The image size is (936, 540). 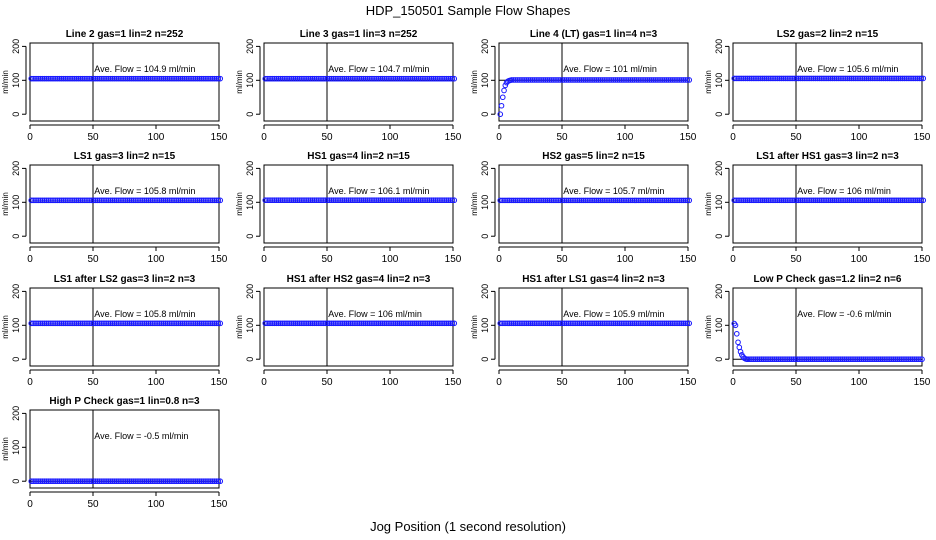 I want to click on x-tick-label: 150, so click(x=219, y=382).